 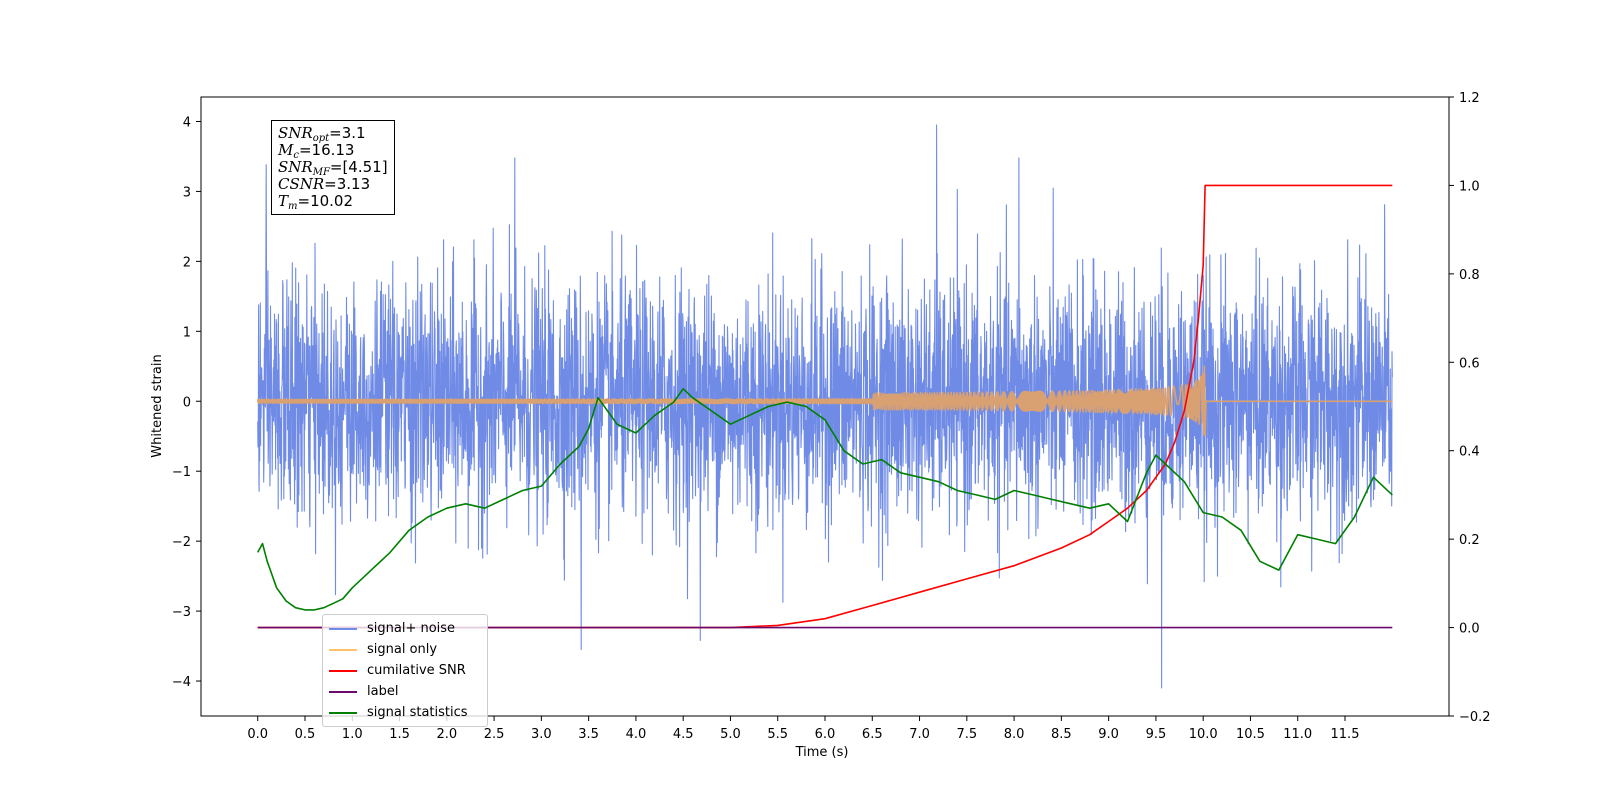 I want to click on y-tick-label: −1, so click(x=181, y=472).